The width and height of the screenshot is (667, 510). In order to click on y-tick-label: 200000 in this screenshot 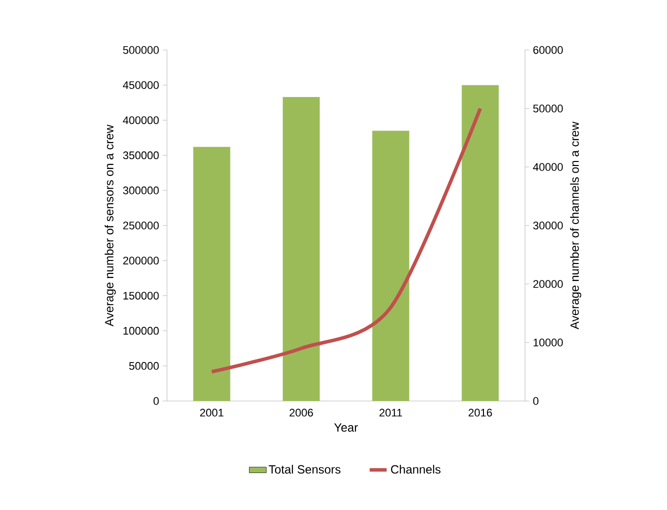, I will do `click(141, 260)`.